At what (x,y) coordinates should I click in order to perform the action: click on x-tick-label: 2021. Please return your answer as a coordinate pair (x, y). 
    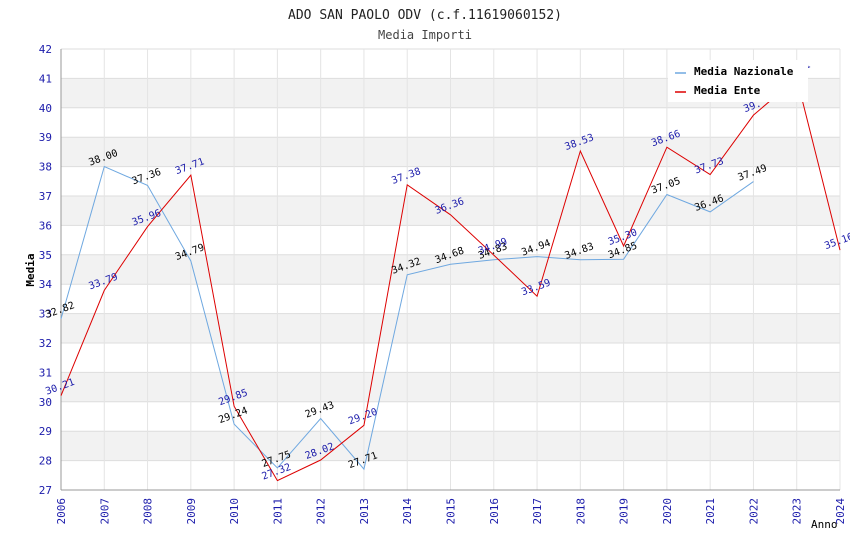
    Looking at the image, I should click on (710, 511).